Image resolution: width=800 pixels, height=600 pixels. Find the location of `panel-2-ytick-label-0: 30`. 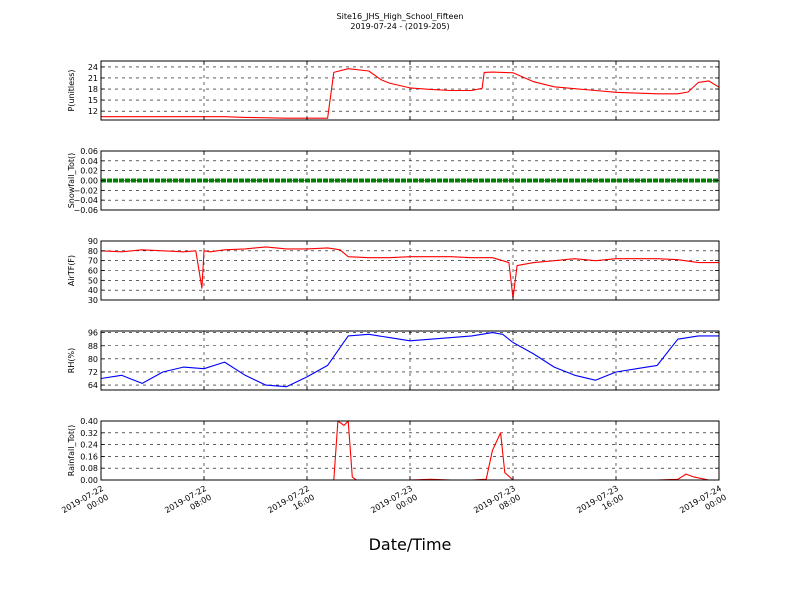

panel-2-ytick-label-0: 30 is located at coordinates (93, 300).